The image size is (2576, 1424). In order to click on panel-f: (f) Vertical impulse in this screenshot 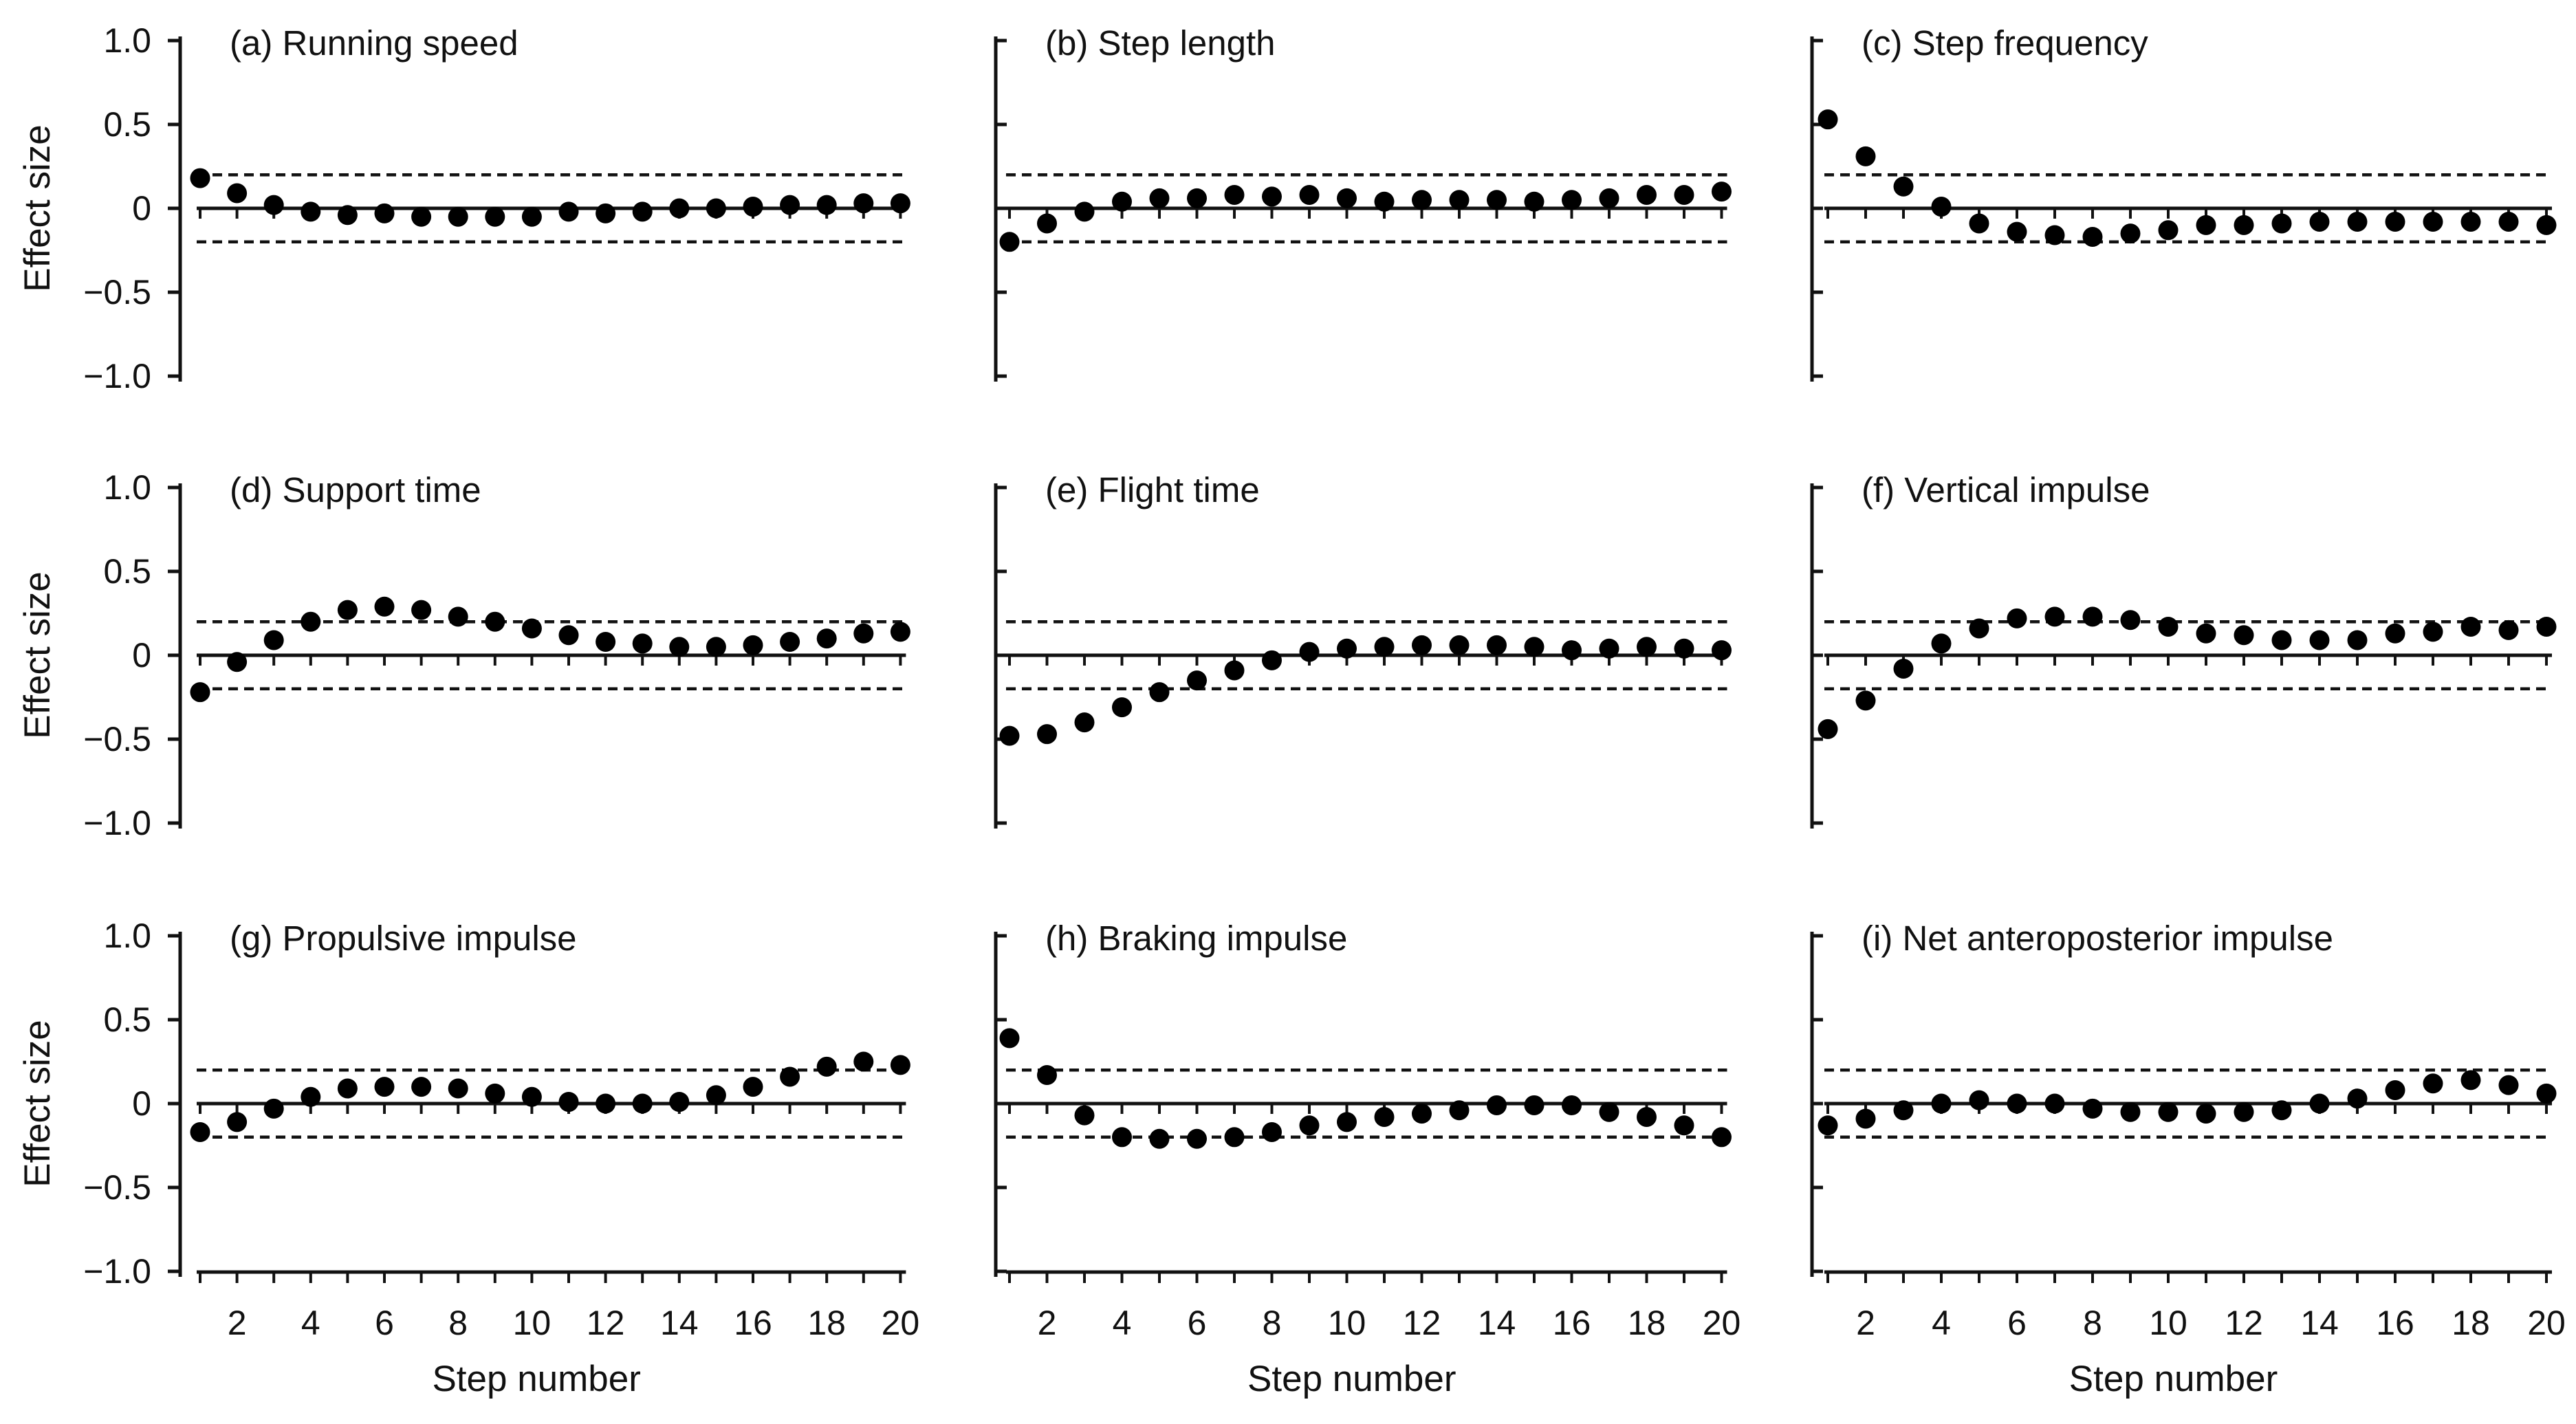, I will do `click(2183, 649)`.